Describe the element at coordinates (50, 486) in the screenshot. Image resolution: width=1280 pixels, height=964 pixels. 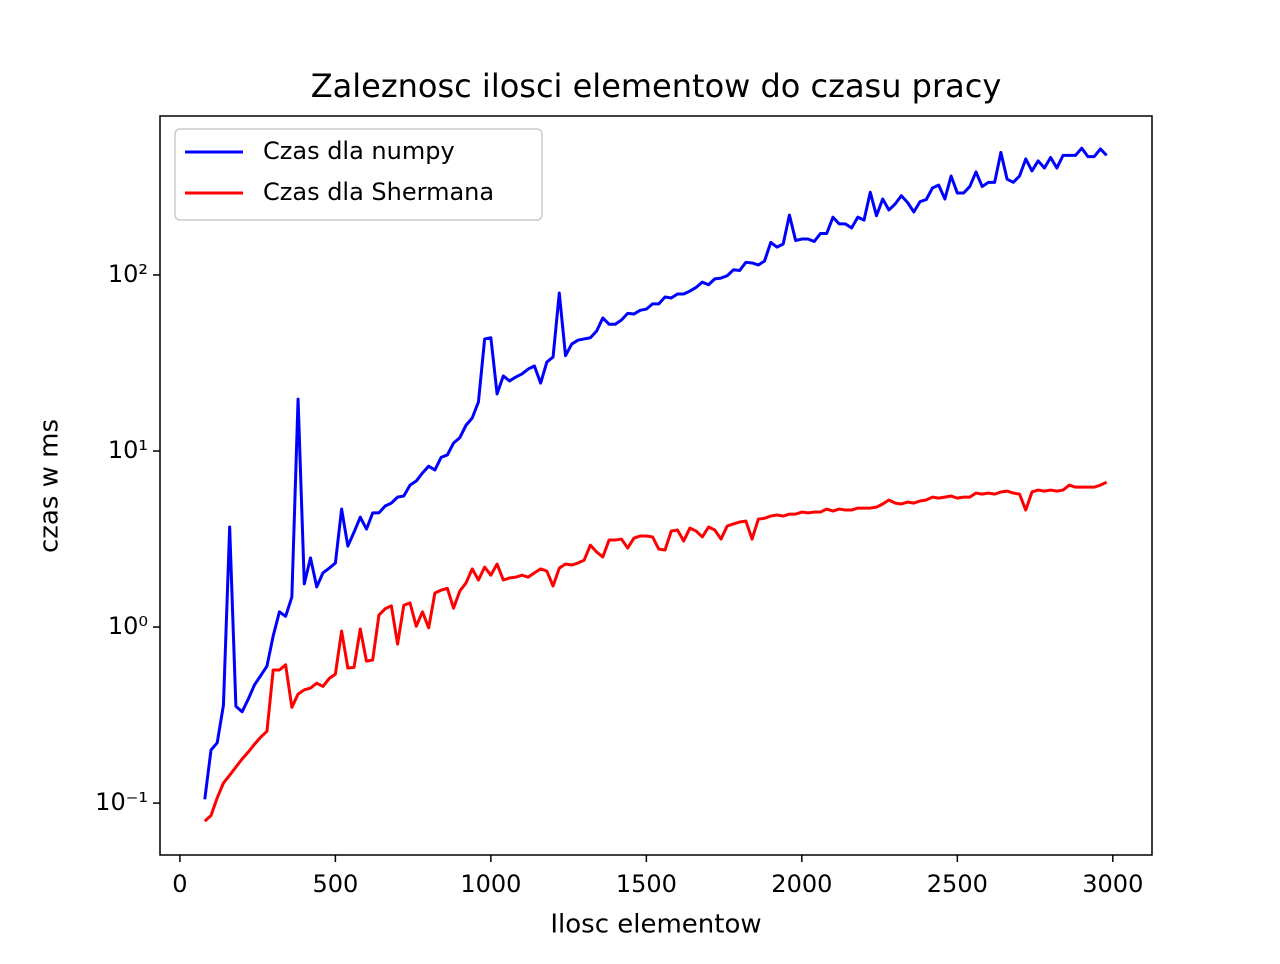
I see `y-axis-label: czas w ms` at that location.